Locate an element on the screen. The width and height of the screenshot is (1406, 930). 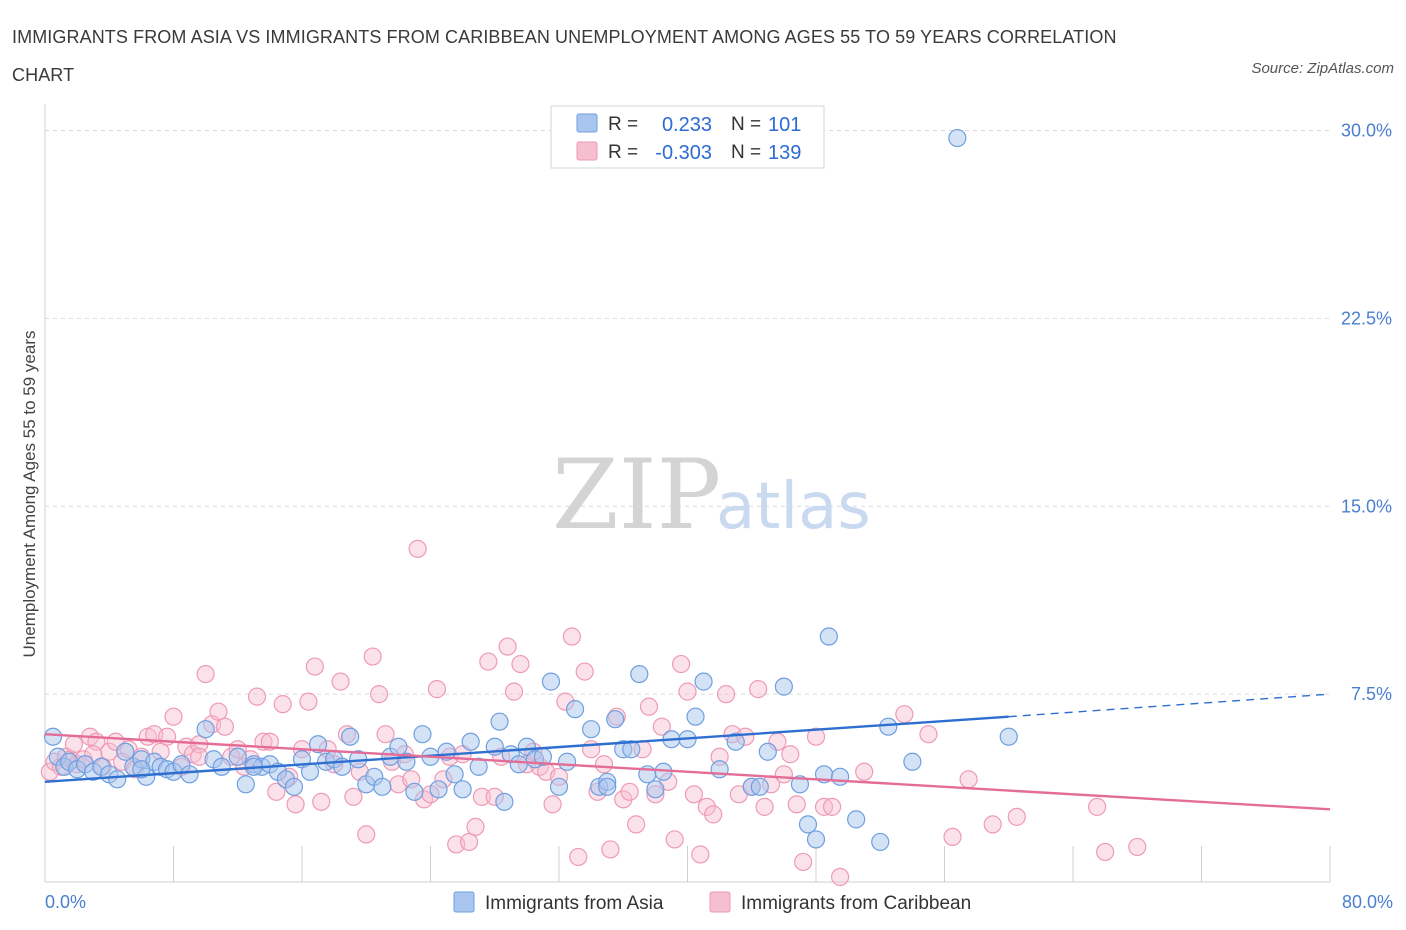
x-tick-label-min: 0.0% is located at coordinates (65, 902).